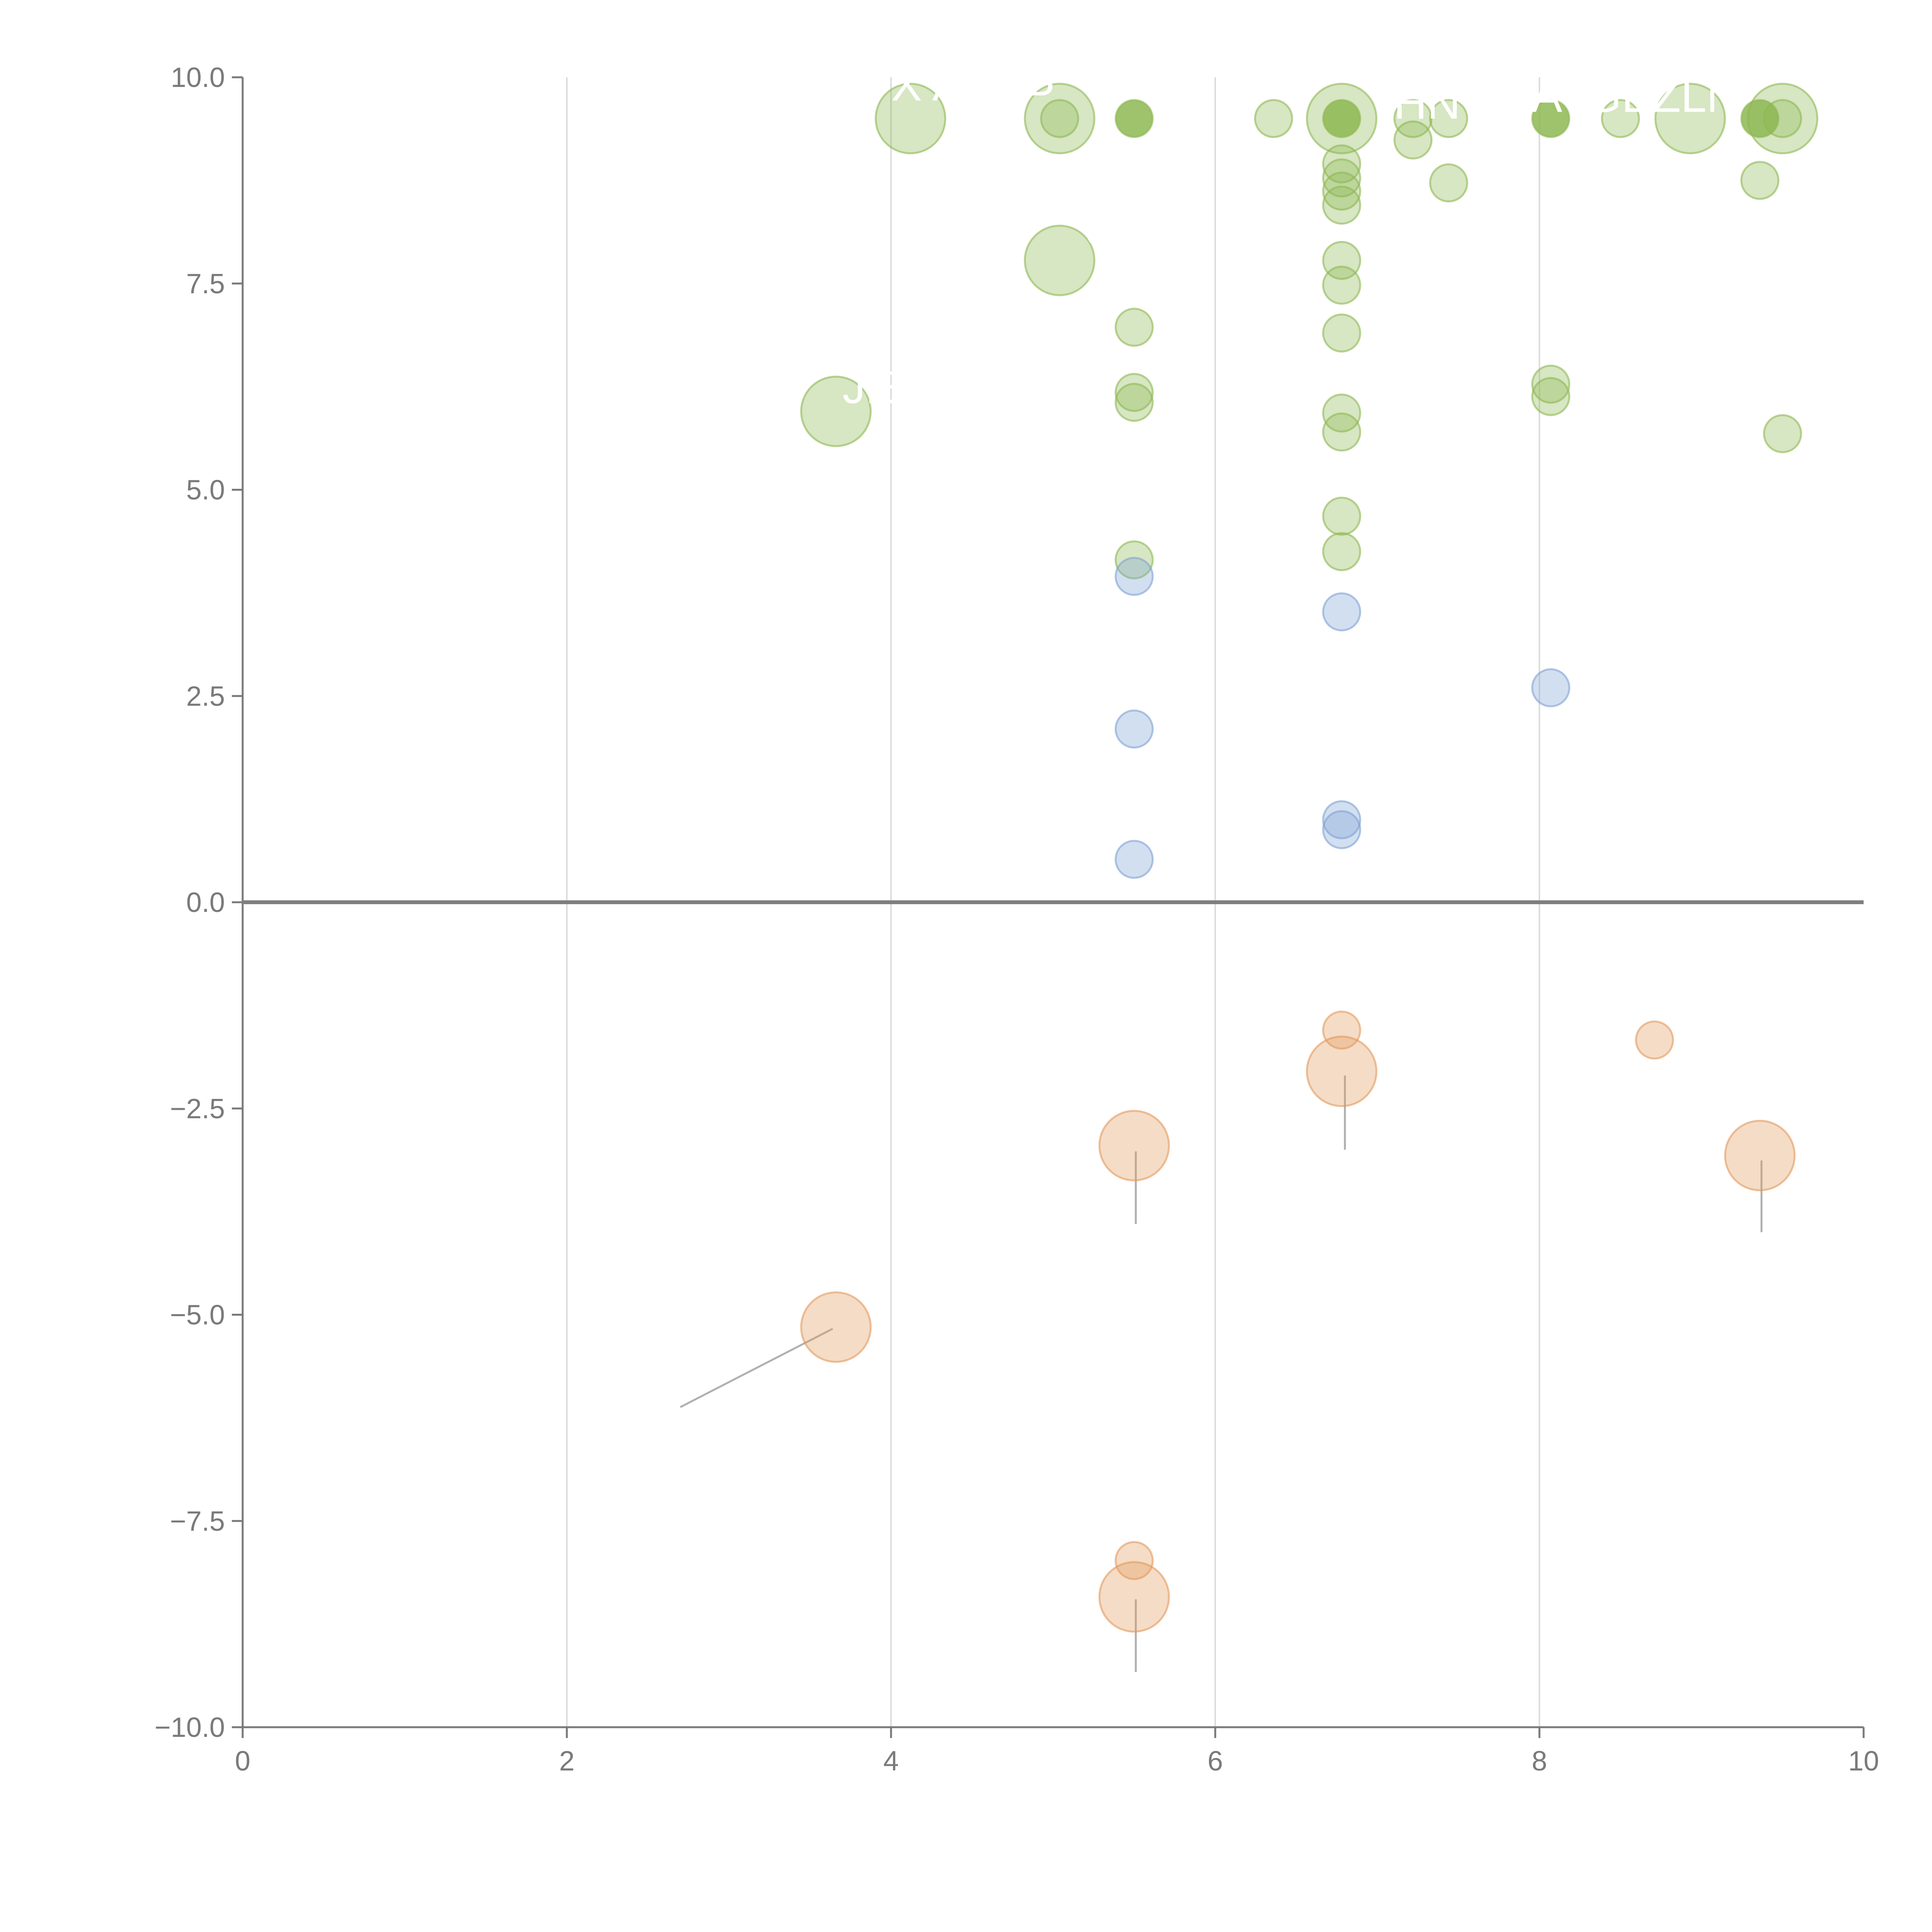 Image resolution: width=1932 pixels, height=1932 pixels. What do you see at coordinates (1040, 79) in the screenshot?
I see `point-label: B` at bounding box center [1040, 79].